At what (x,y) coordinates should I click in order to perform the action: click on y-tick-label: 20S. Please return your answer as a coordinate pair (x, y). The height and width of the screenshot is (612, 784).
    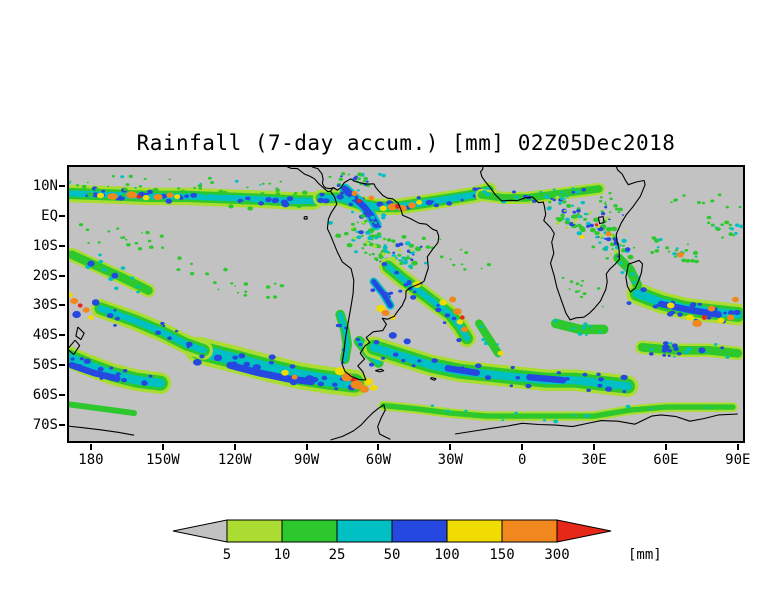
    Looking at the image, I should click on (45, 275).